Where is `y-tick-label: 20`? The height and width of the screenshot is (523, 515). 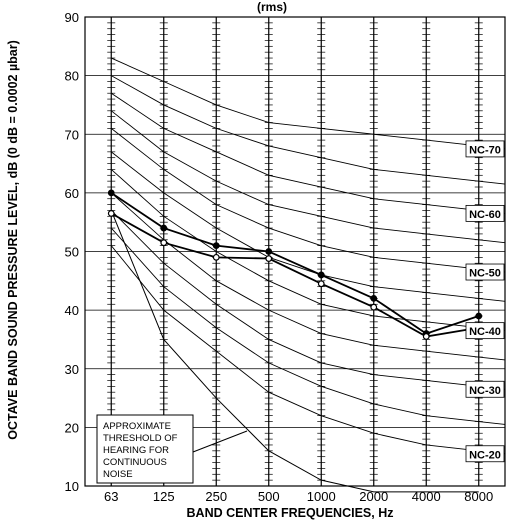 y-tick-label: 20 is located at coordinates (72, 427).